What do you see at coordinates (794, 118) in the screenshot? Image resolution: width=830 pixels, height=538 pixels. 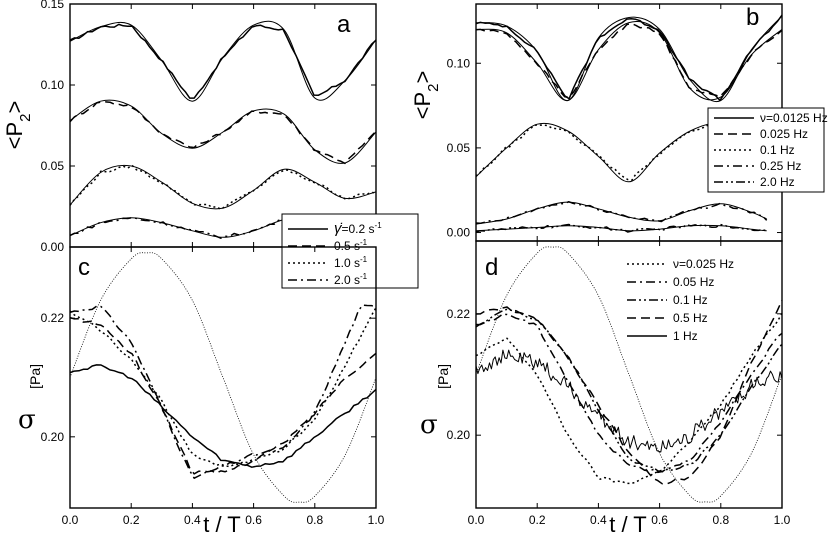 I see `legend-label-text: ν=0.0125 Hz` at bounding box center [794, 118].